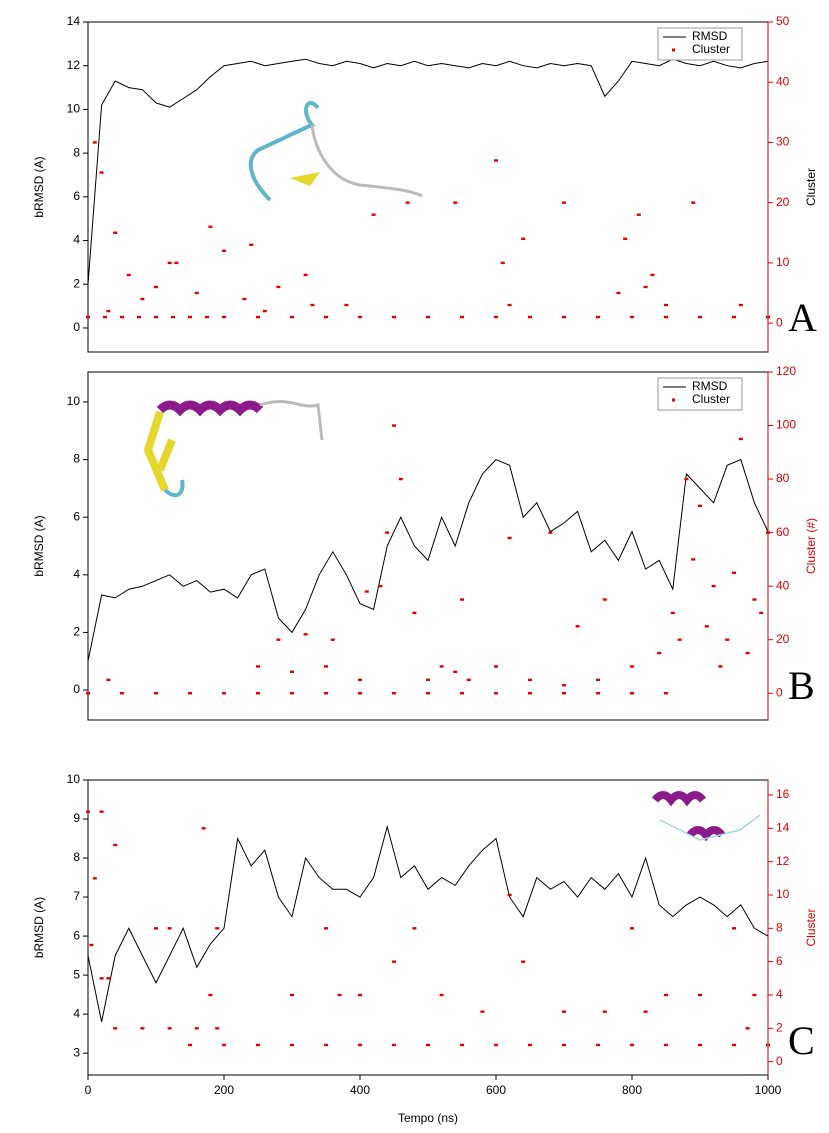  Describe the element at coordinates (786, 425) in the screenshot. I see `y2-tick-label: 100` at that location.